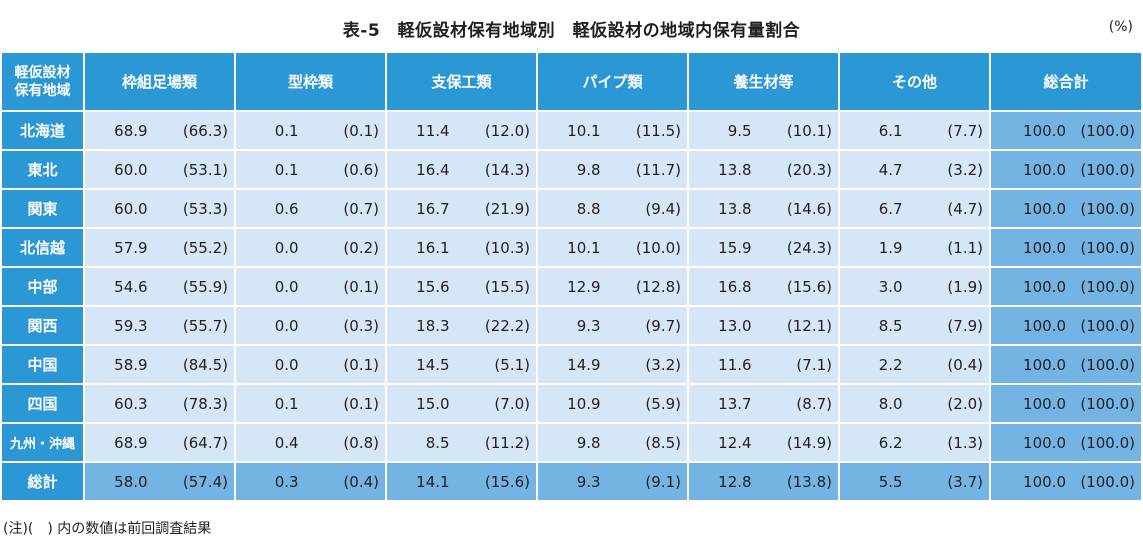  I want to click on value-cell: 11.6 (7.1), so click(763, 364).